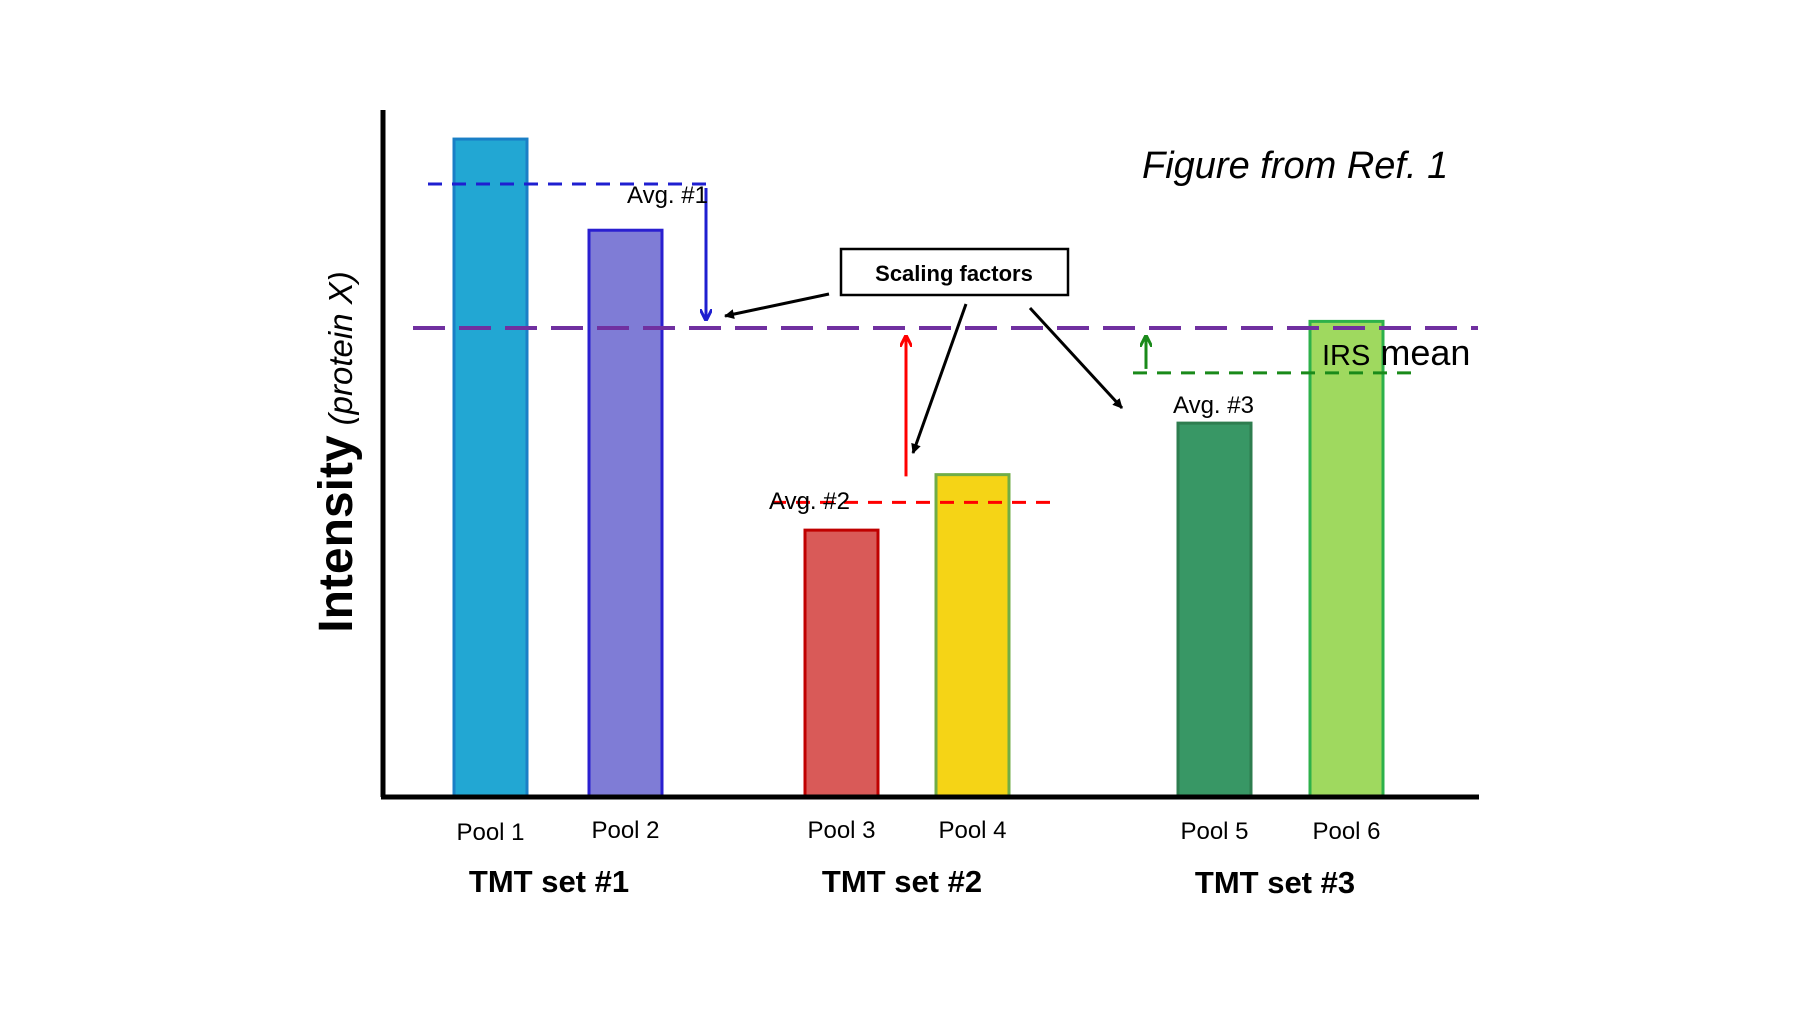  Describe the element at coordinates (841, 830) in the screenshot. I see `pool-label-3: Pool 3` at that location.